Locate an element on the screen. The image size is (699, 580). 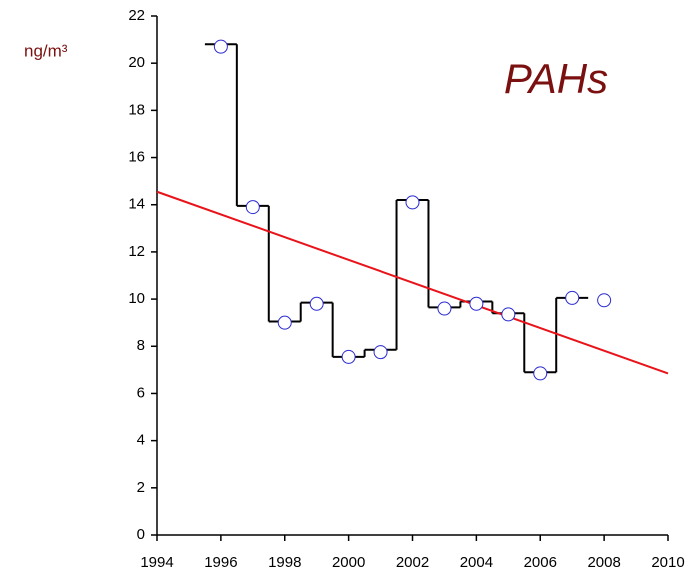
x-tick-label: 2000 is located at coordinates (348, 562).